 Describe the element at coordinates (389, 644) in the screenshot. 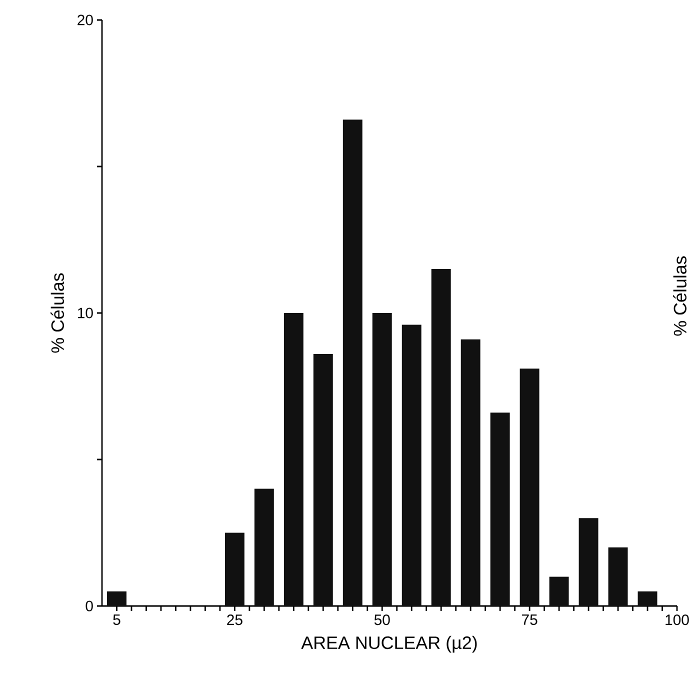

I see `x-axis-title: AREA NUCLEAR (µ2)` at that location.